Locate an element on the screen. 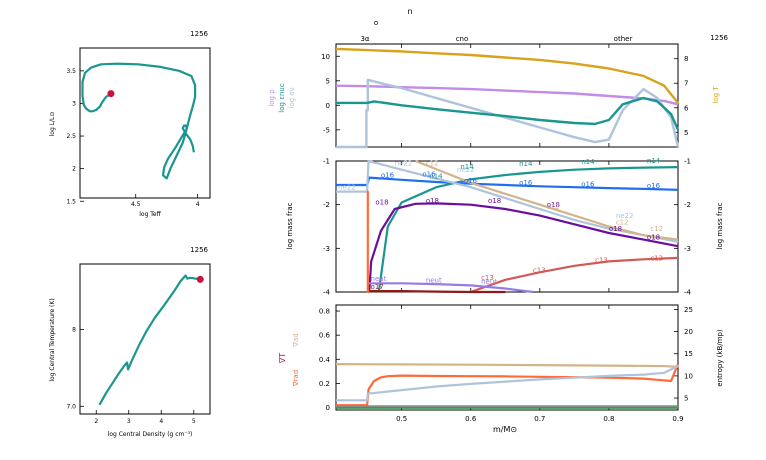 This screenshot has height=460, width=766. center-xlabel: log Central Density (g cm⁻³) is located at coordinates (150, 434).